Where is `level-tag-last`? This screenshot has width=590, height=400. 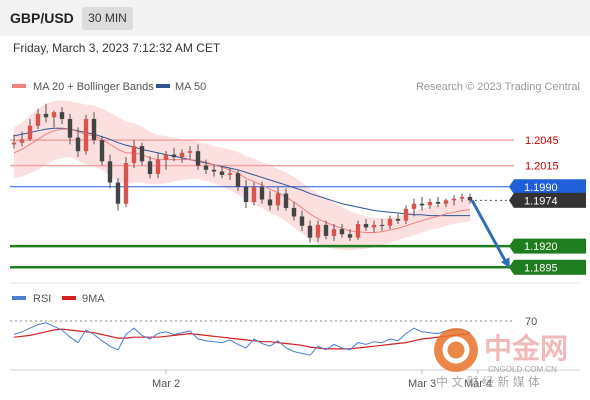 level-tag-last is located at coordinates (550, 200).